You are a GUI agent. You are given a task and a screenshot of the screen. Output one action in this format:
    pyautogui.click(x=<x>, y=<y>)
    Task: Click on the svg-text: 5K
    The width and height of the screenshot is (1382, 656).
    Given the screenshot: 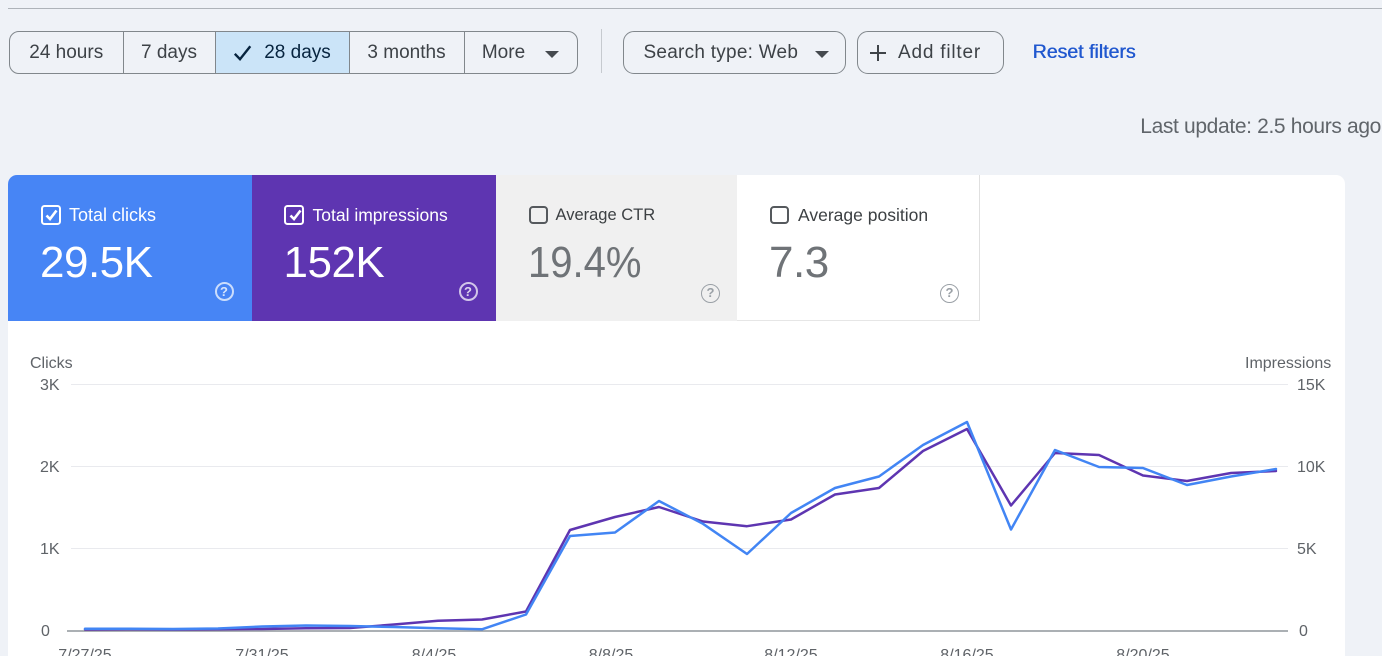 What is the action you would take?
    pyautogui.click(x=1307, y=549)
    